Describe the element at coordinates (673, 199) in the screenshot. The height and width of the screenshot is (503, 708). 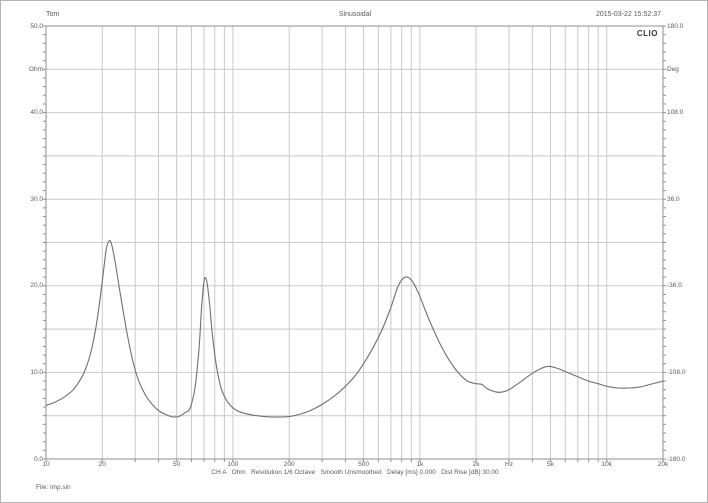
I see `y-axis-label-right: 36.0` at that location.